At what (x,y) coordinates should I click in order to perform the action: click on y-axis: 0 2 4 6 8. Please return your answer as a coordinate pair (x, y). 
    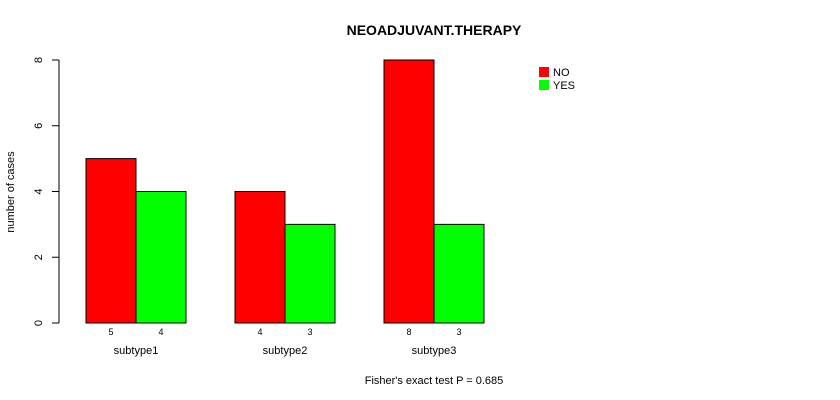
    Looking at the image, I should click on (46, 191).